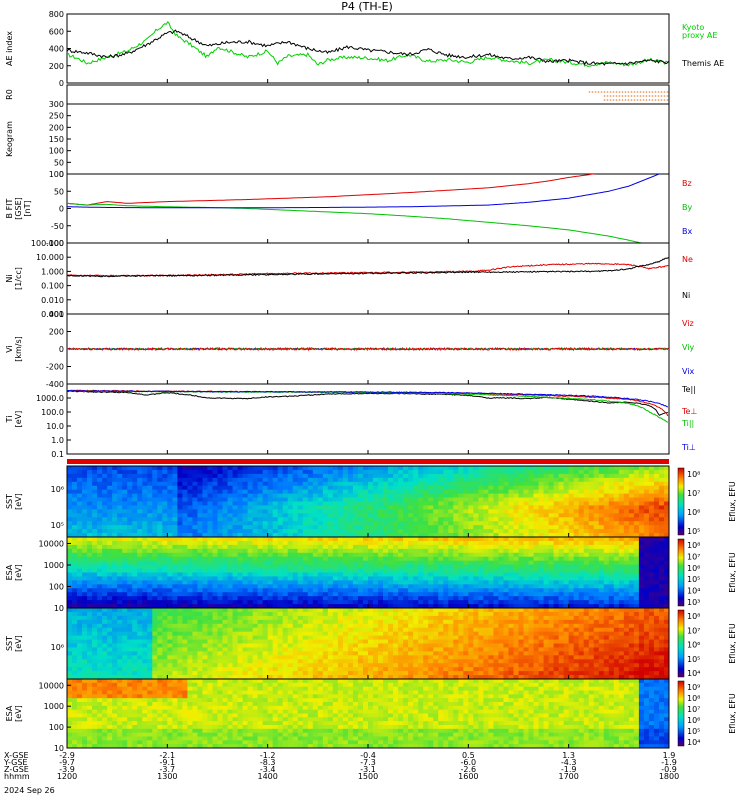  I want to click on colorbar-tick-label: 10⁶, so click(693, 568).